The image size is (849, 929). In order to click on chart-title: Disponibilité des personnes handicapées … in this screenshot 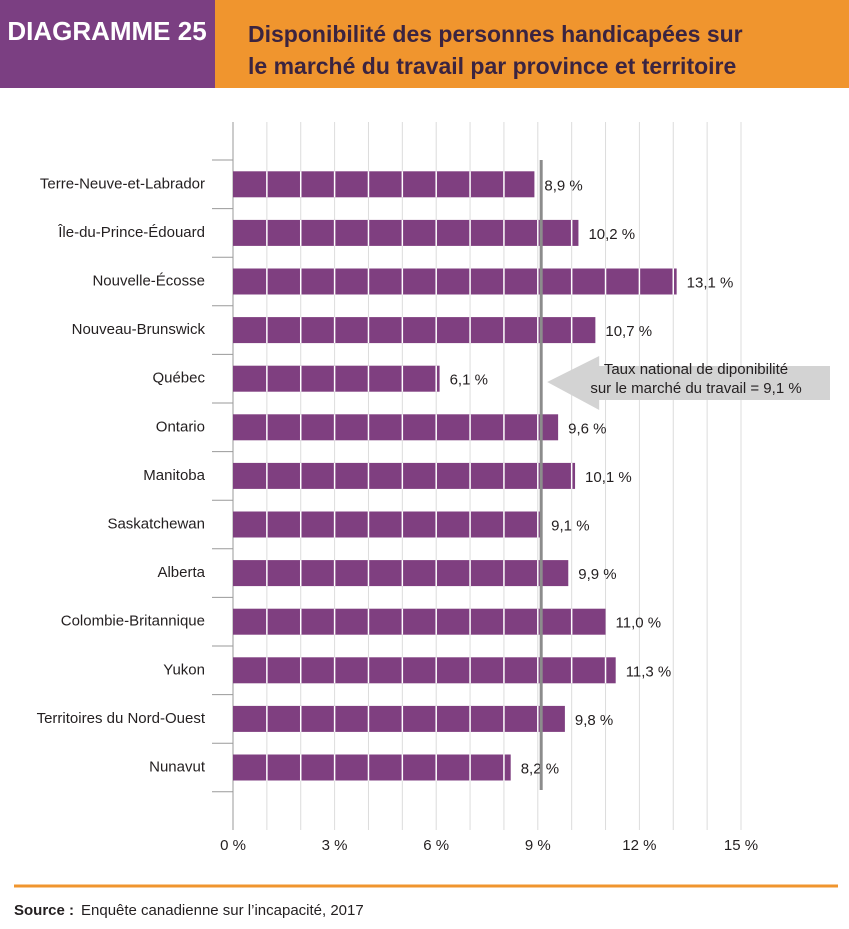, I will do `click(495, 34)`.